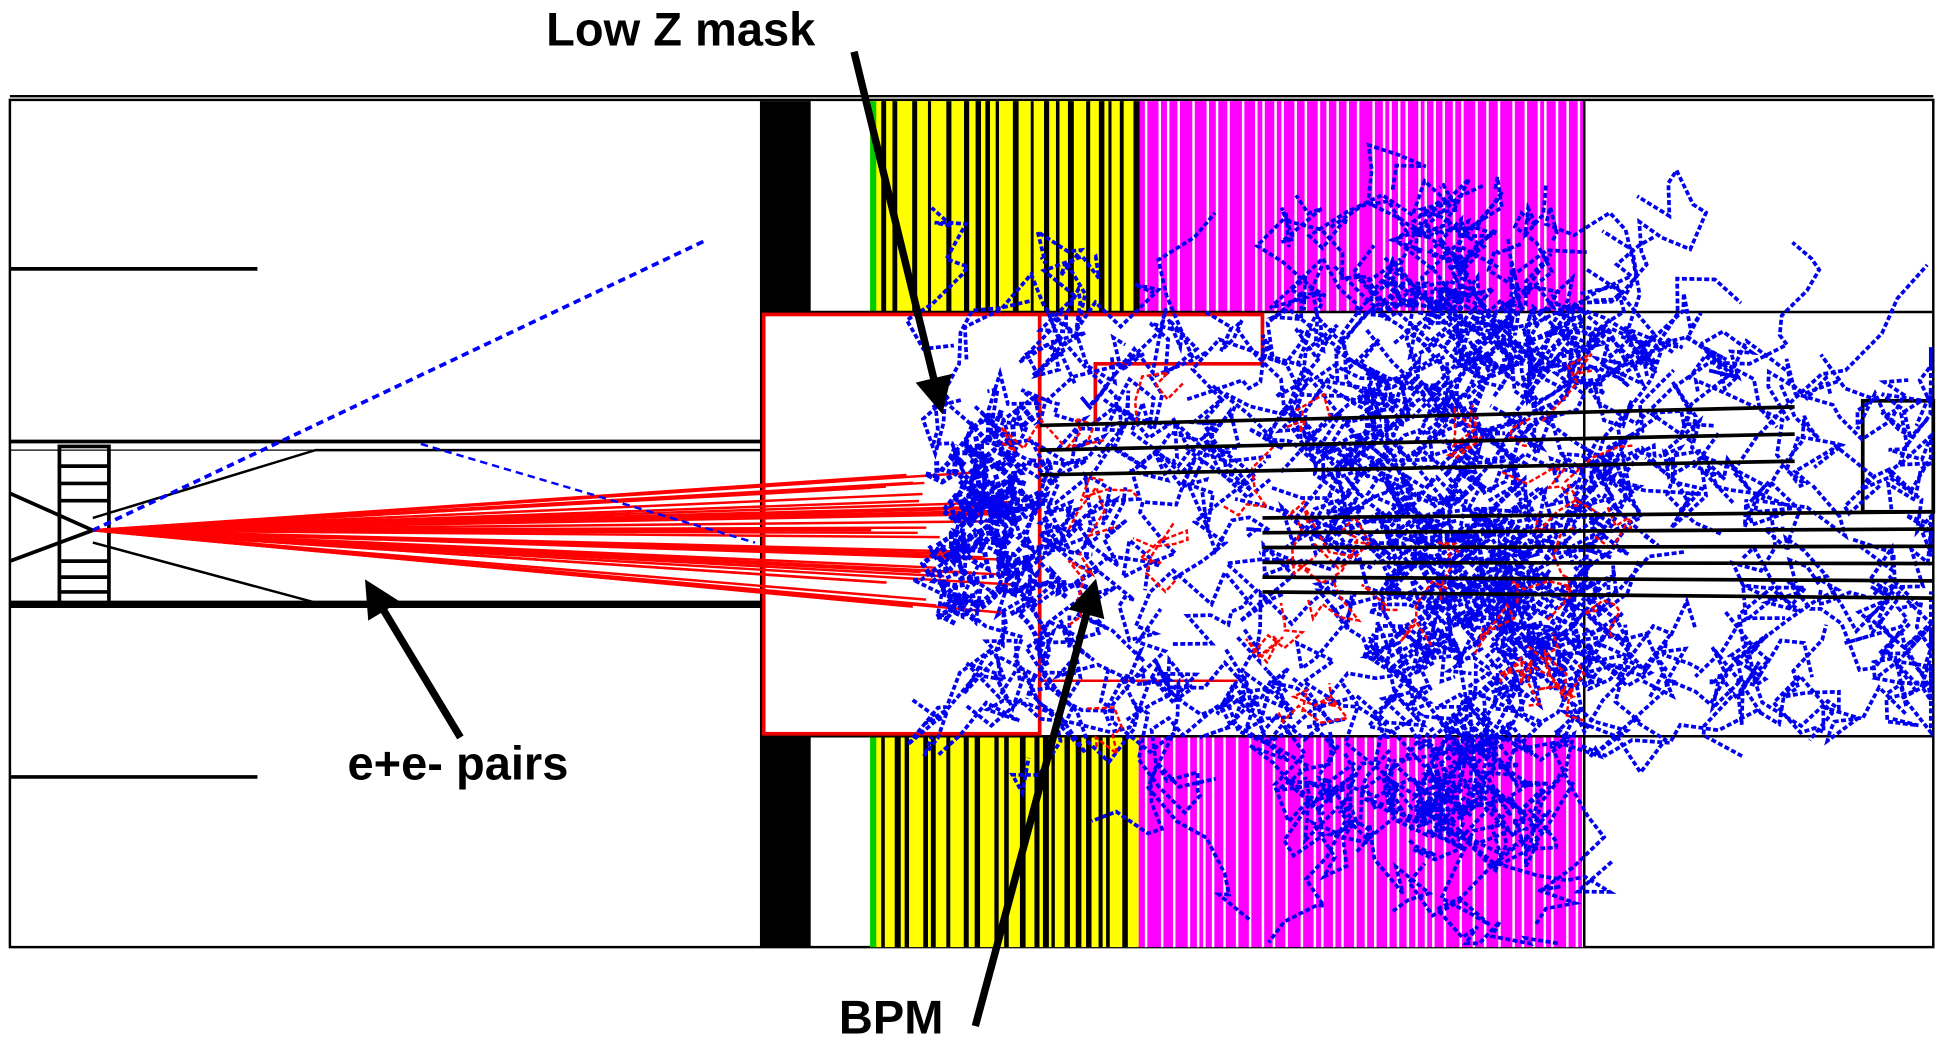  What do you see at coordinates (414, 659) in the screenshot?
I see `arrow` at bounding box center [414, 659].